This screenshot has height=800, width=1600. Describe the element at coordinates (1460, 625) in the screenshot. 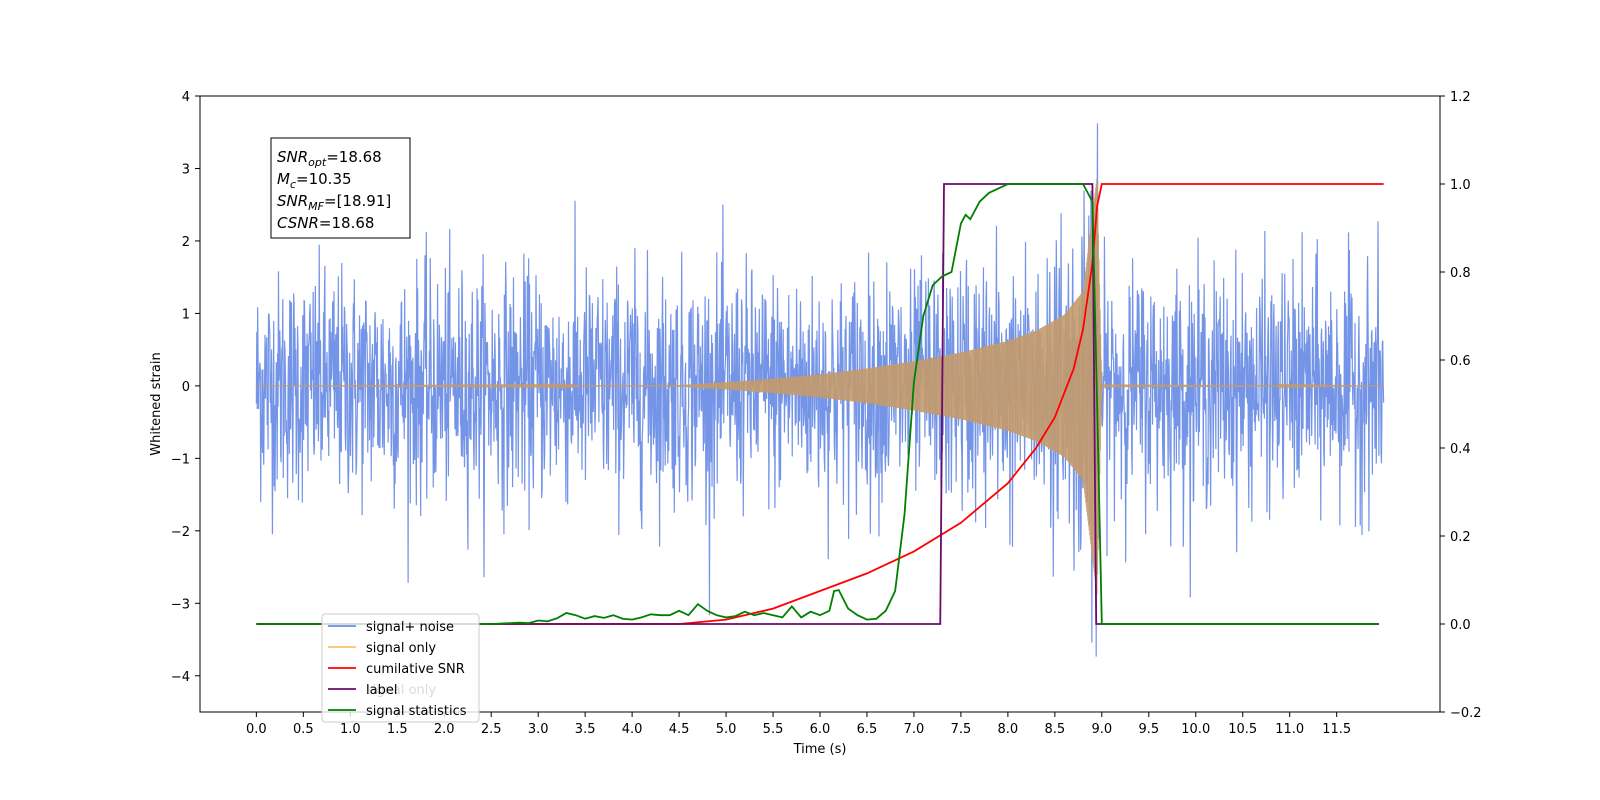

I see `y2-tick-label: 0.0` at that location.